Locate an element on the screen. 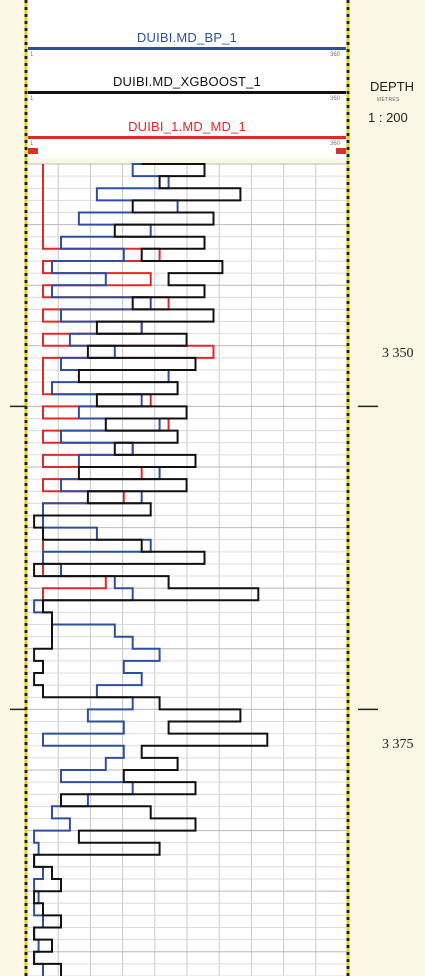 This screenshot has height=976, width=425. depth-unit: METRES is located at coordinates (388, 100).